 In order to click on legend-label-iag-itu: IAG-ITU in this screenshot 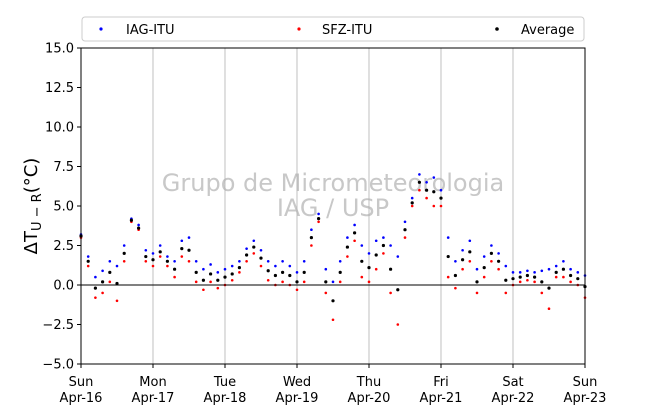, I will do `click(150, 30)`.